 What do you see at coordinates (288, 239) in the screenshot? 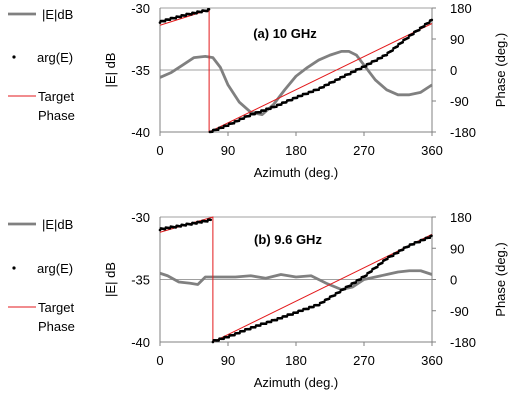
I see `panel-title: (b) 9.6 GHz` at bounding box center [288, 239].